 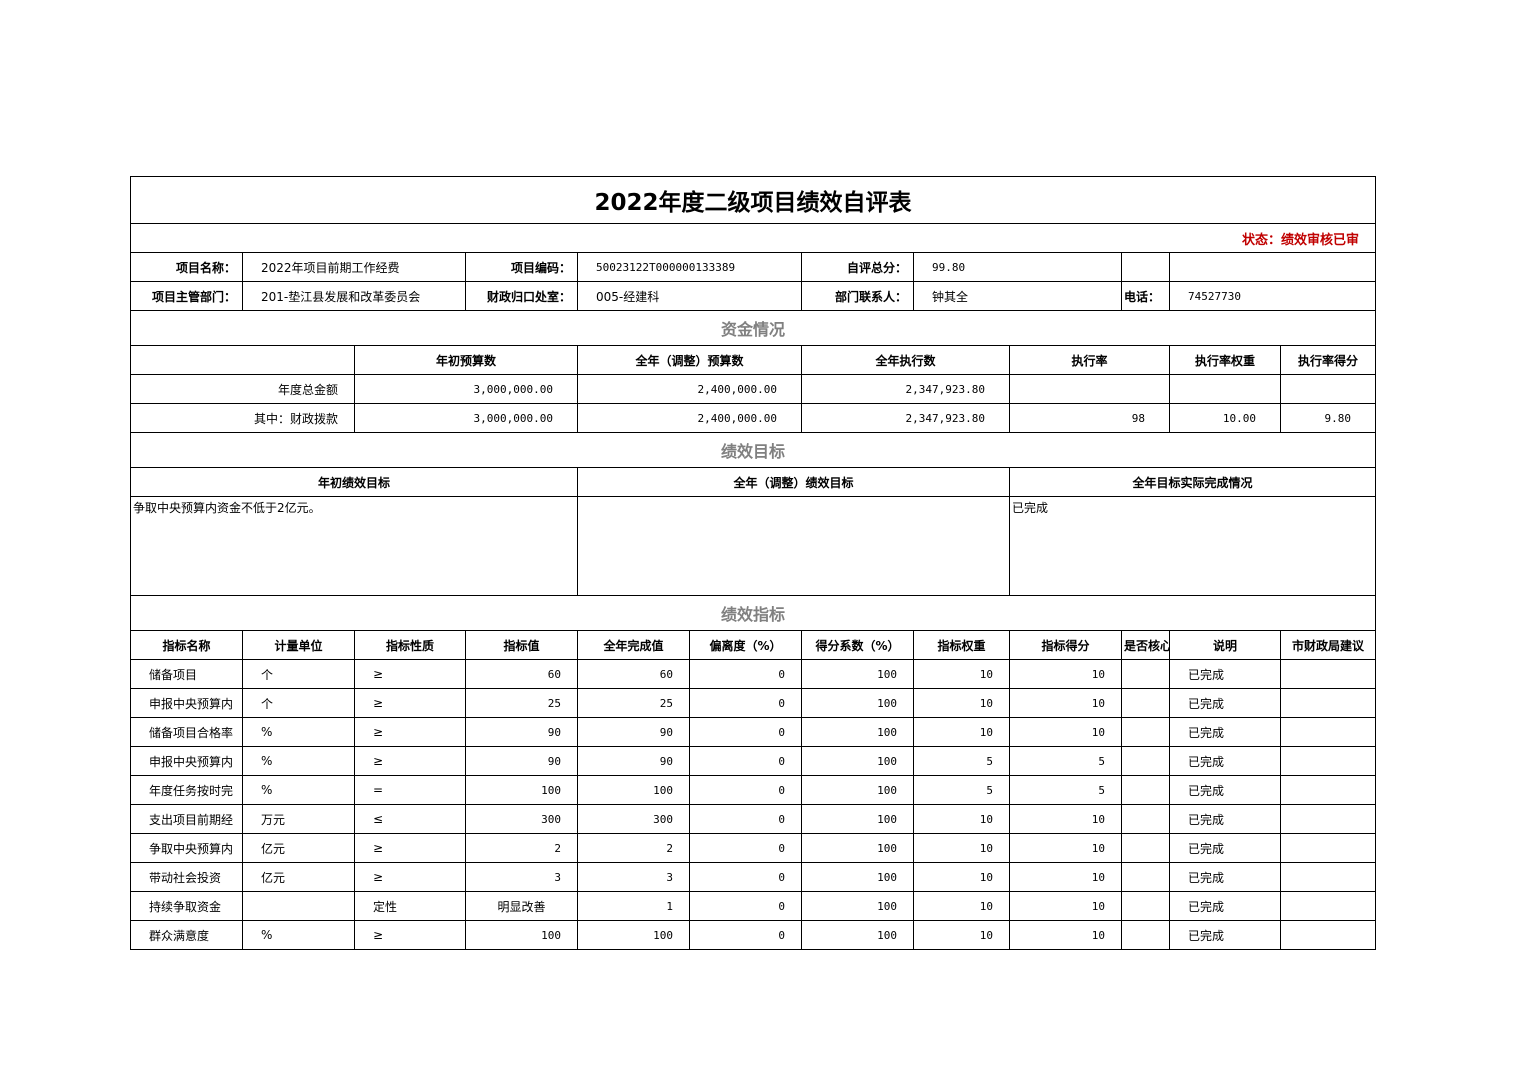 I want to click on indicator-cell: 申报中央预算内, so click(x=186, y=703).